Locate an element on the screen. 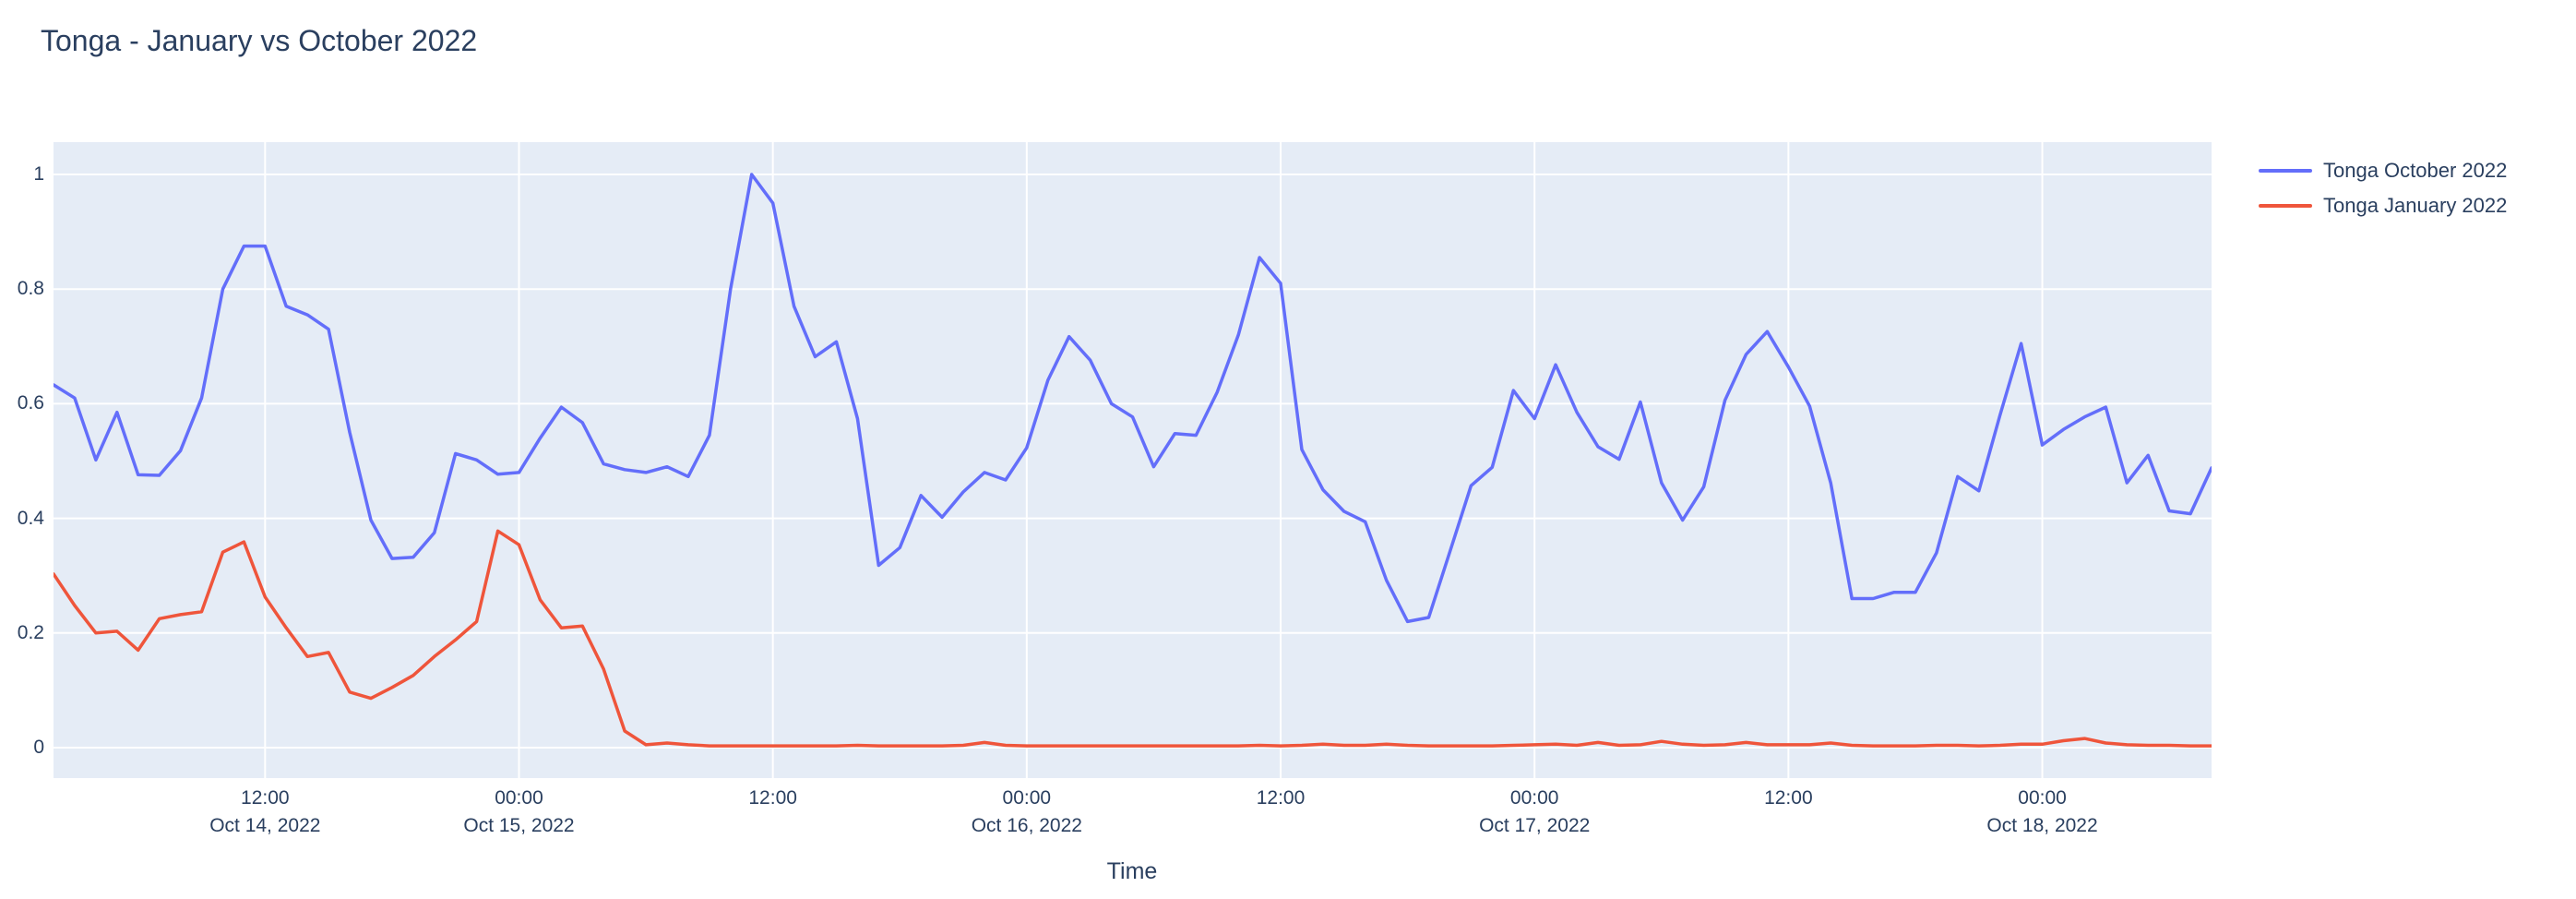 This screenshot has width=2576, height=899. legend-label: Tonga October 2022 is located at coordinates (2415, 170).